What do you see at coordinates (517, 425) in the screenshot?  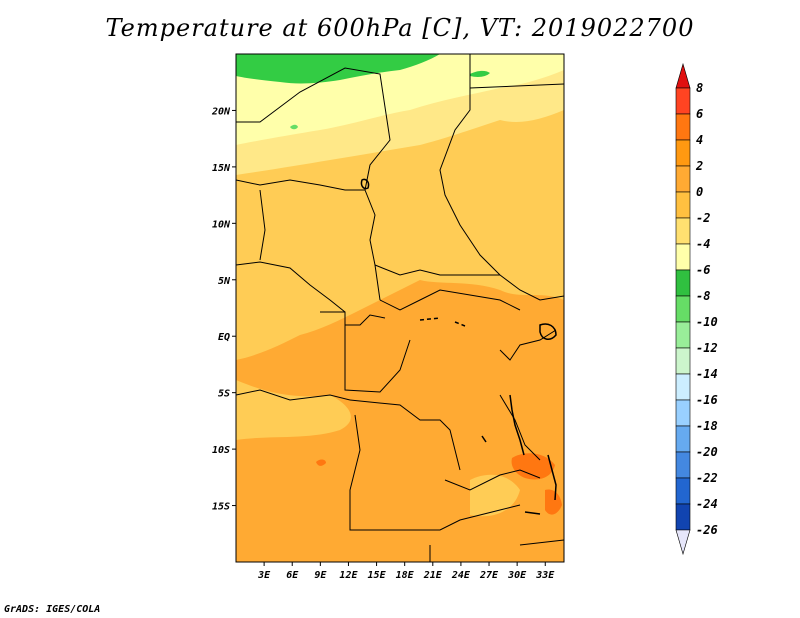 I see `lake-tanganyika` at bounding box center [517, 425].